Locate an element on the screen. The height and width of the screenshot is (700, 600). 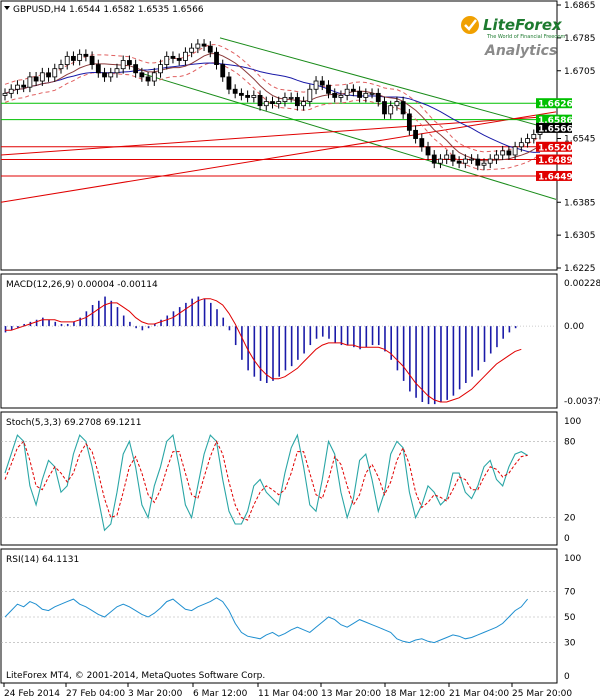
macd-tick-label-1: 0.00 is located at coordinates (574, 327).